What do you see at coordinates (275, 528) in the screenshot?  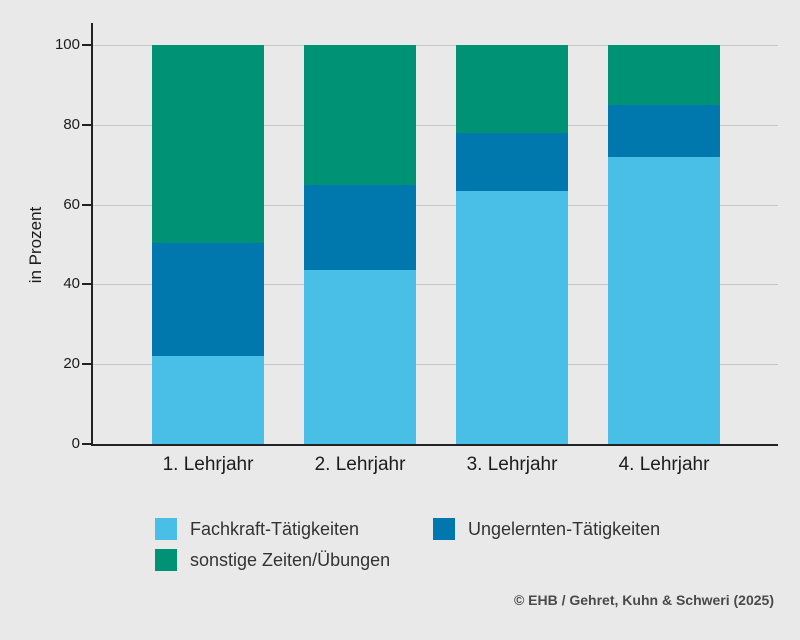 I see `legend-label-fachkraft: Fachkraft-Tätigkeiten` at bounding box center [275, 528].